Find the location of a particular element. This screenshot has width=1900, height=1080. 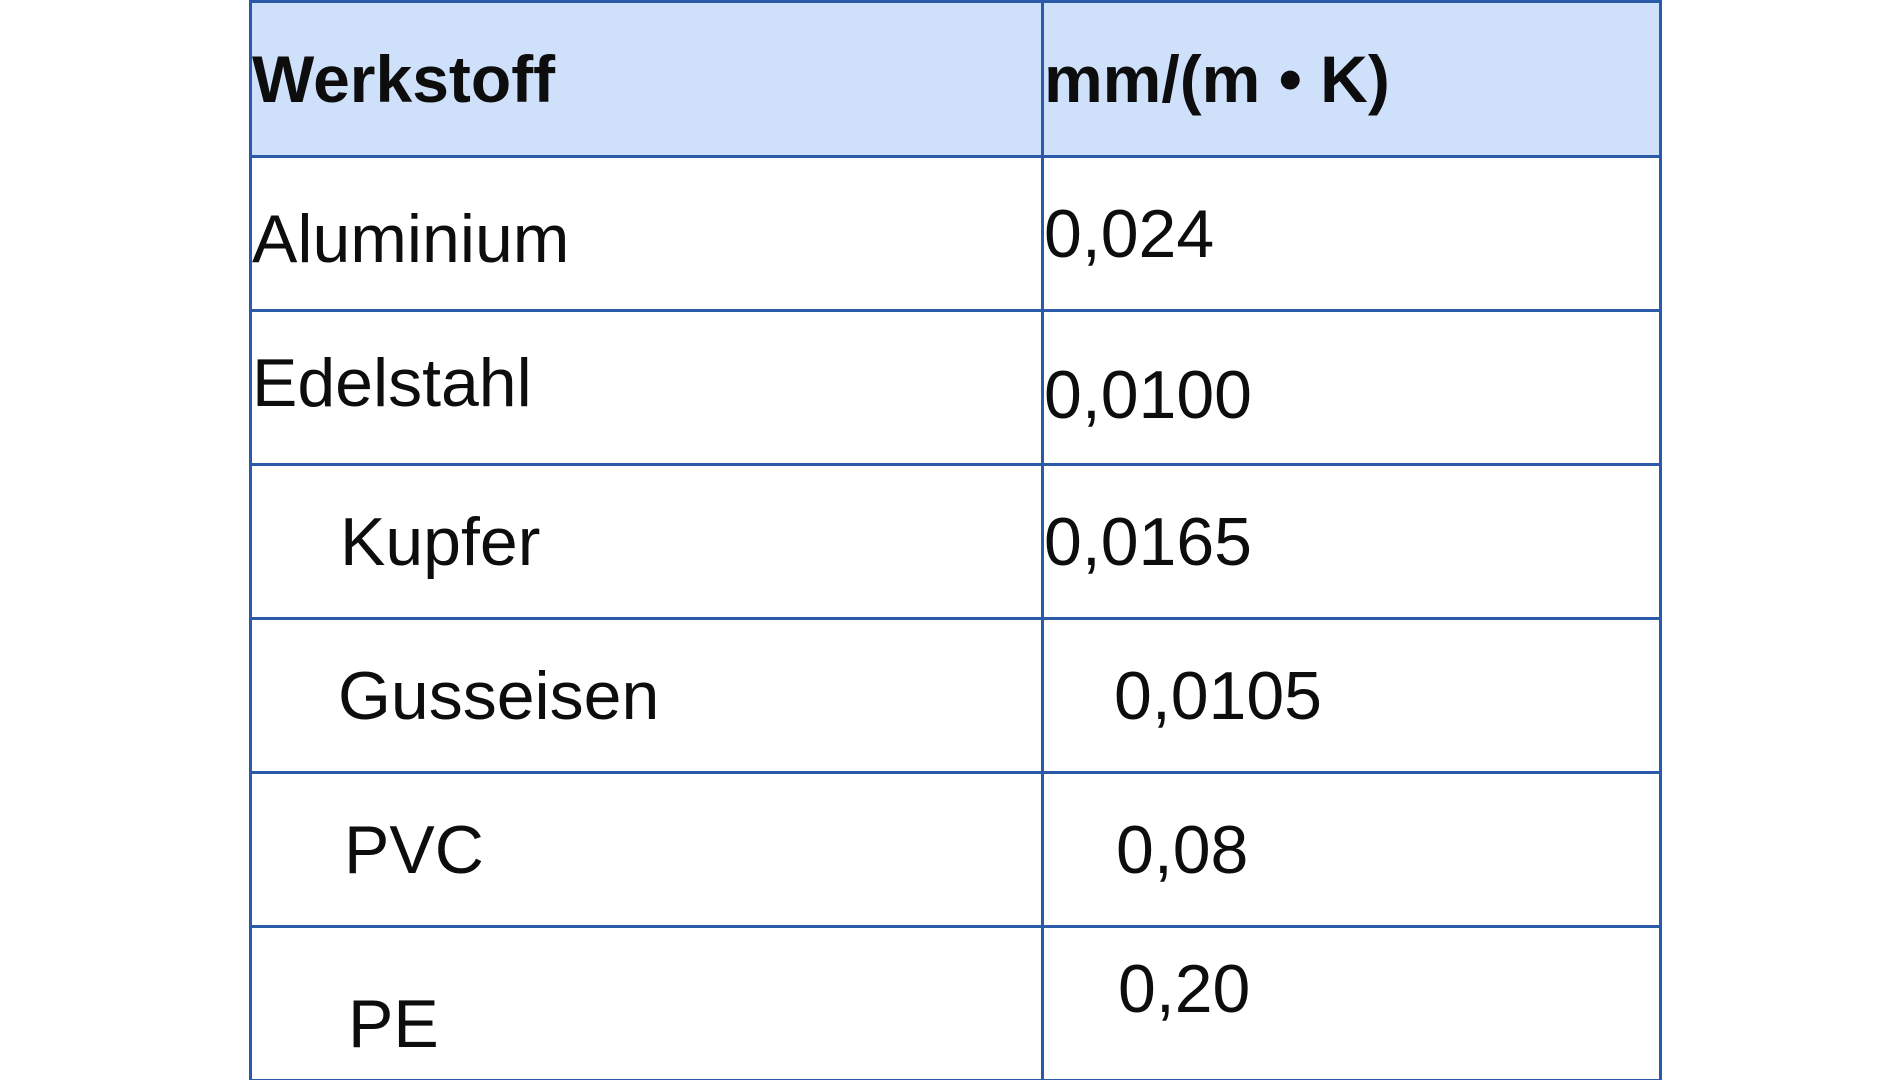

material-cell: PVC is located at coordinates (646, 849).